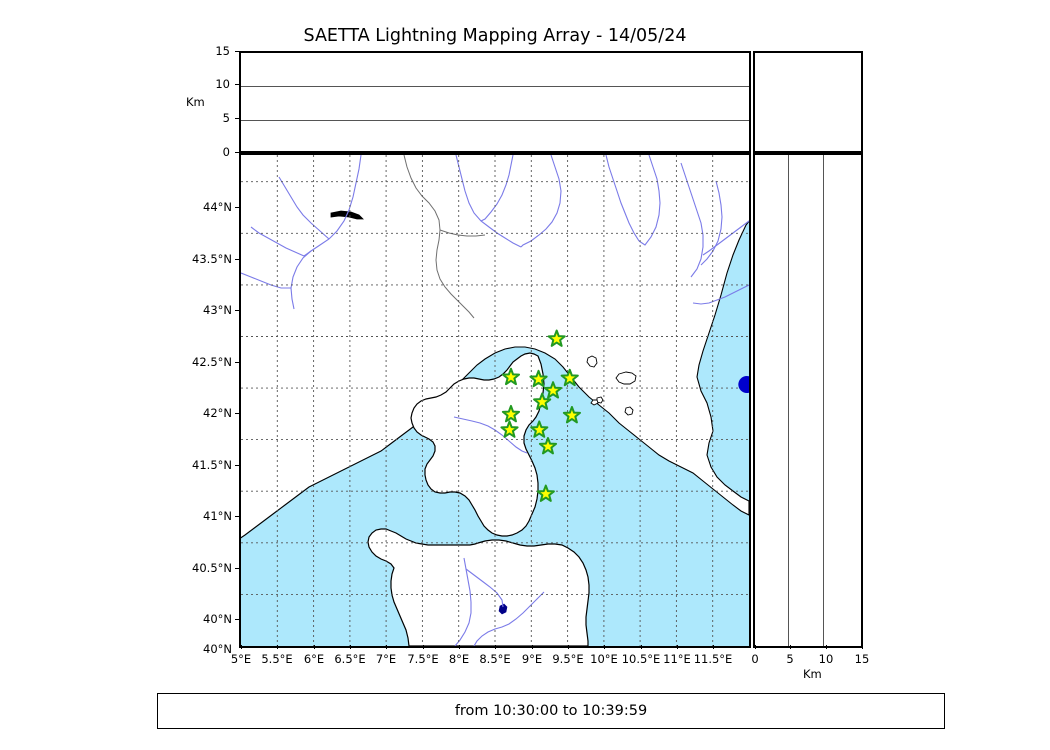 This screenshot has height=750, width=1050. I want to click on landmass-corsica, so click(477, 444).